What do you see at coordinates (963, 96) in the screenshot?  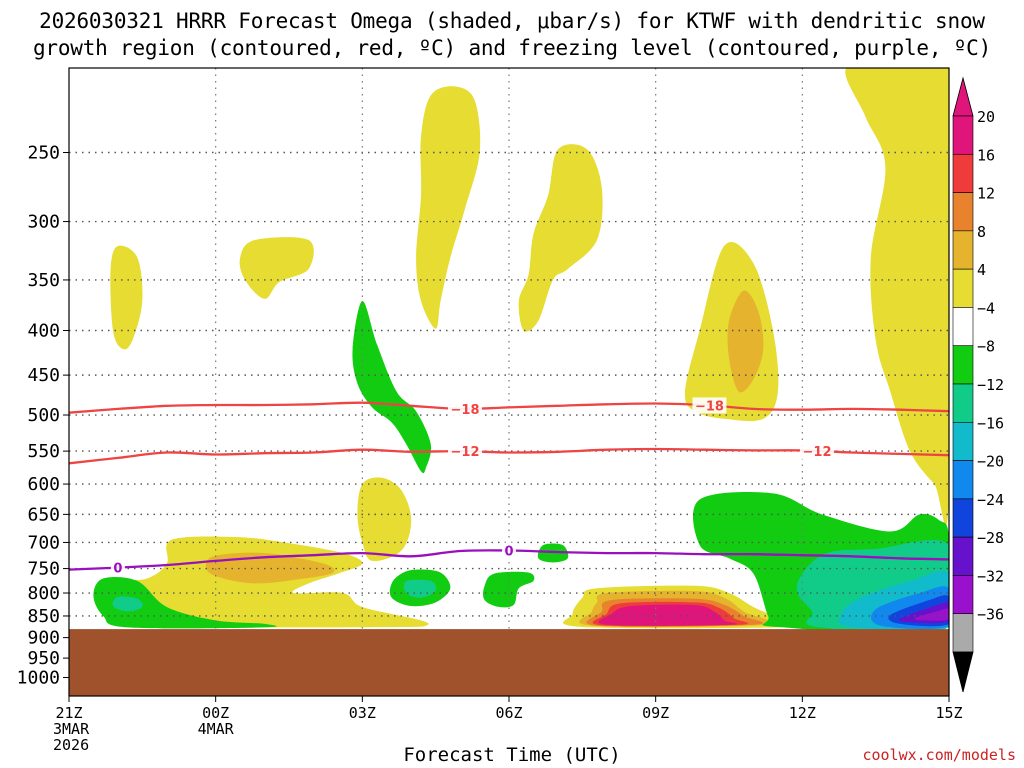 I see `colorbar-top-arrow` at bounding box center [963, 96].